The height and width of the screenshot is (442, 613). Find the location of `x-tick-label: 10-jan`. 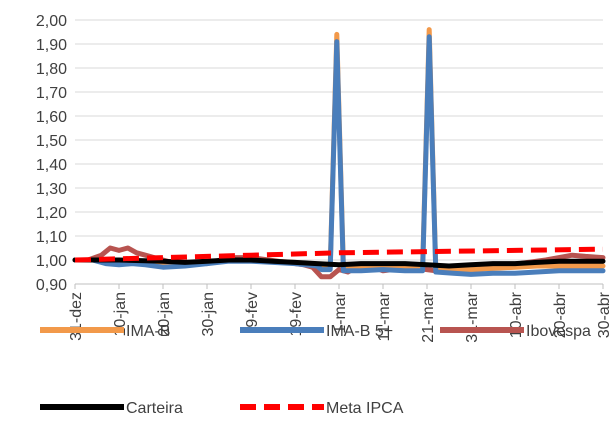

x-tick-label: 10-jan is located at coordinates (120, 314).